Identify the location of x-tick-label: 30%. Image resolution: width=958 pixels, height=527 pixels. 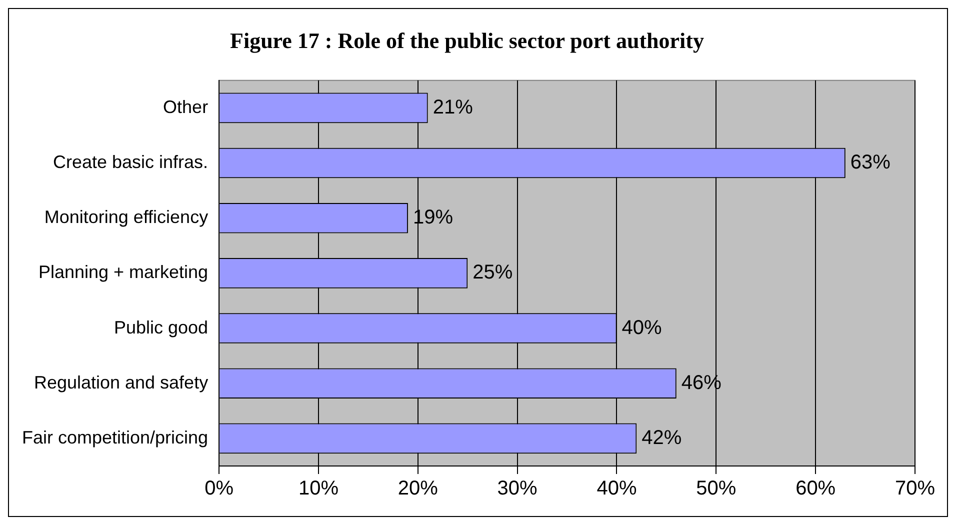
(517, 489).